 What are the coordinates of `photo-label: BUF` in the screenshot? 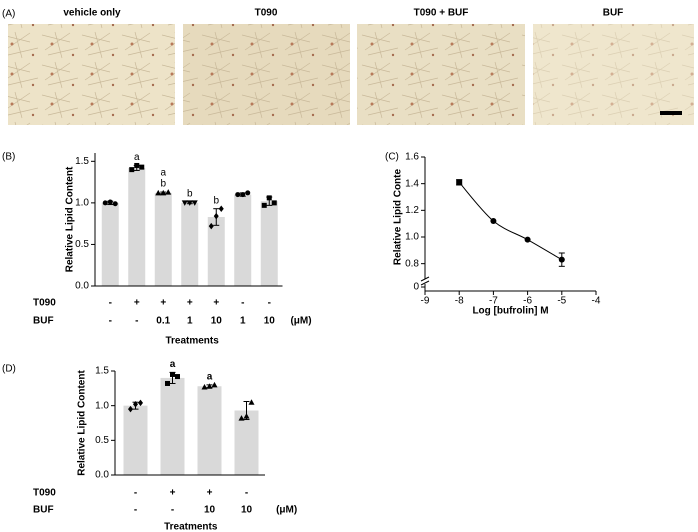 It's located at (613, 13).